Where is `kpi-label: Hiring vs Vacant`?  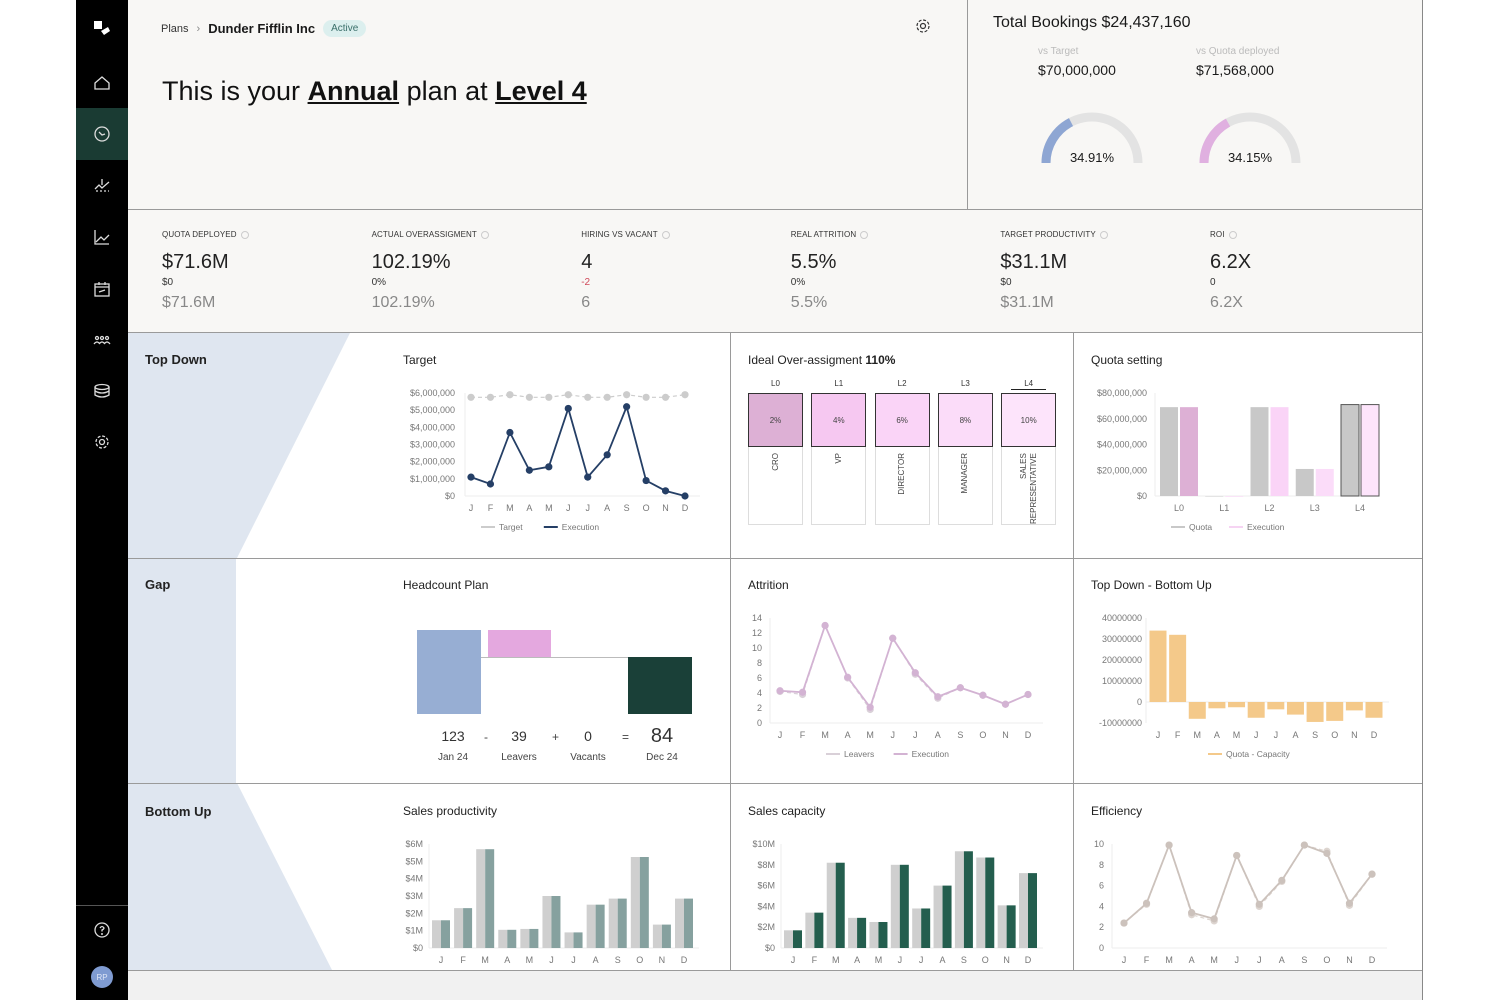 kpi-label: Hiring vs Vacant is located at coordinates (625, 234).